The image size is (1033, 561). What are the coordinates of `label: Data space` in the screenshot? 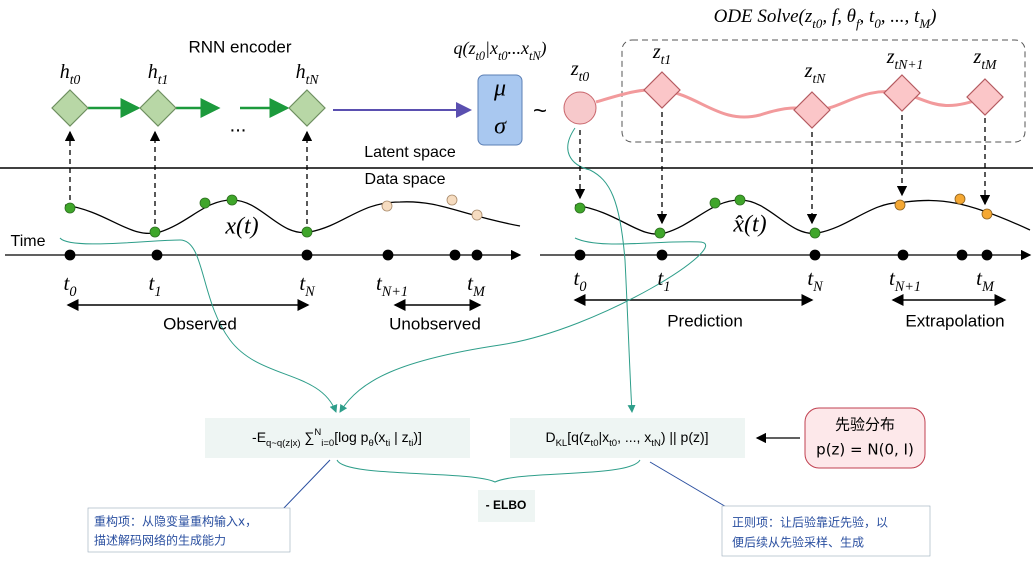 It's located at (405, 179).